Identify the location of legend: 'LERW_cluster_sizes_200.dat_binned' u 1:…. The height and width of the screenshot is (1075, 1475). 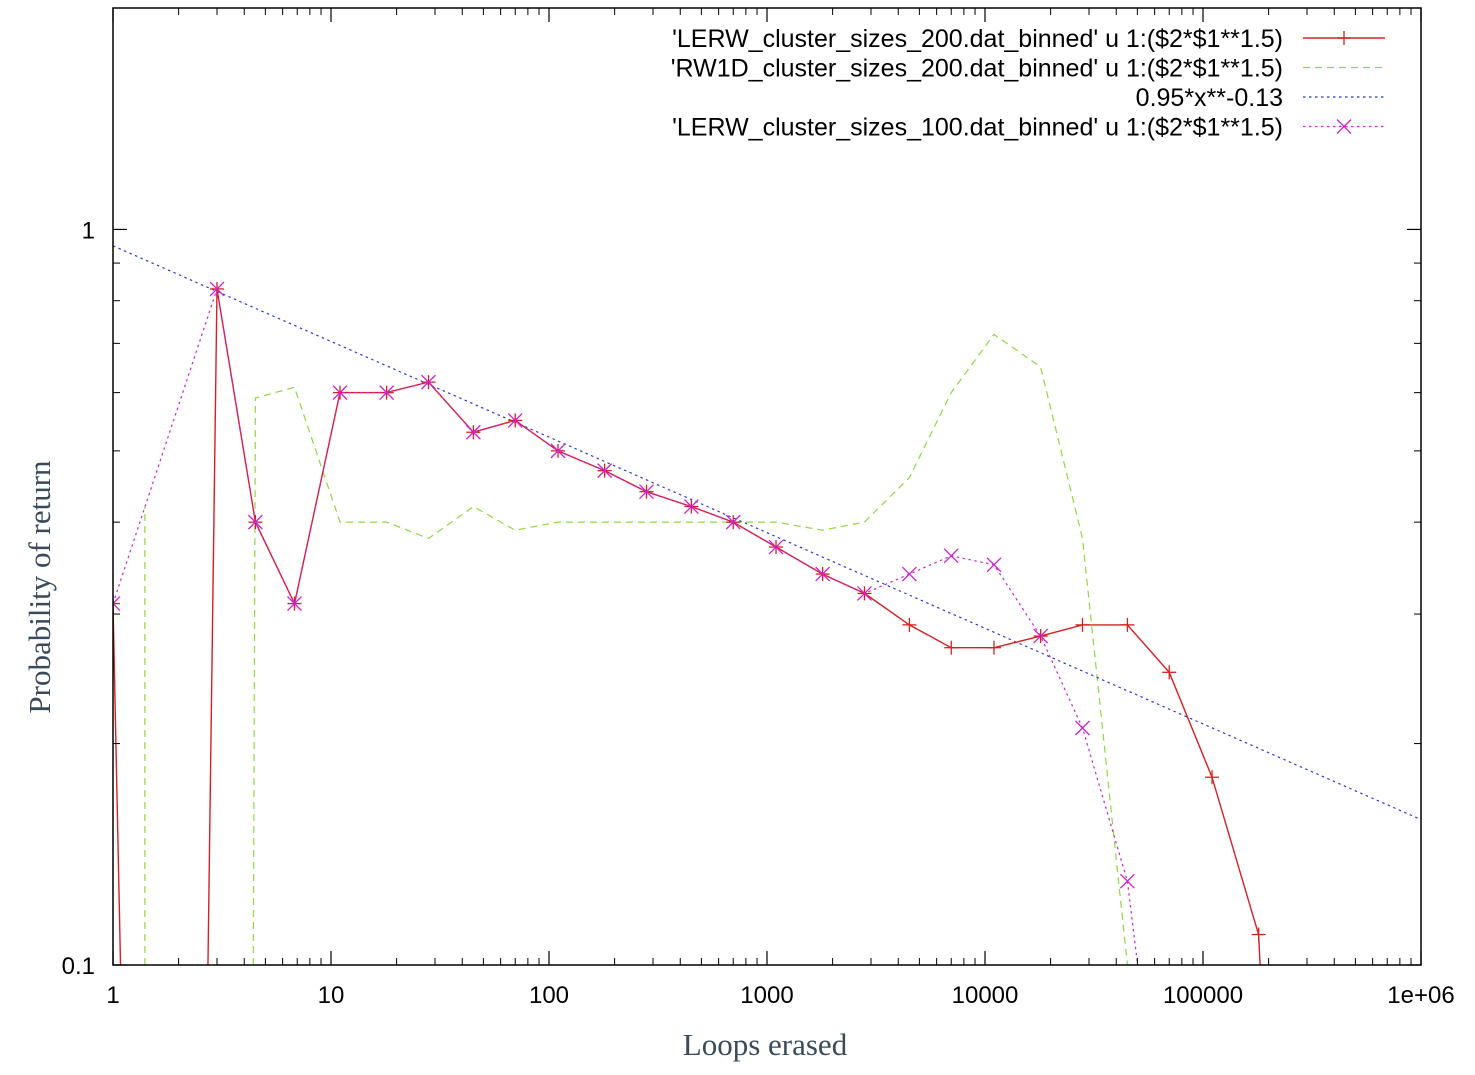
(1028, 83).